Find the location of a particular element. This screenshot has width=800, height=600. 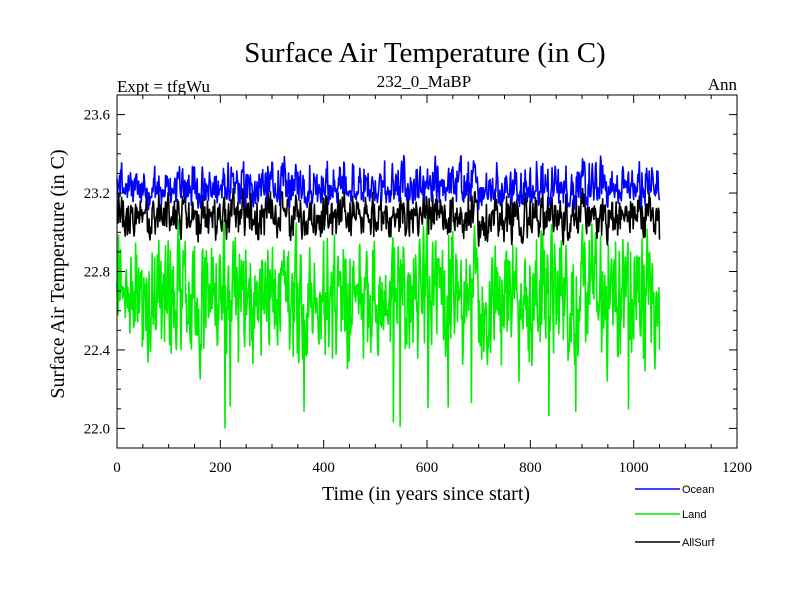

chart-subtitle-left: Expt = tfgWu is located at coordinates (163, 86).